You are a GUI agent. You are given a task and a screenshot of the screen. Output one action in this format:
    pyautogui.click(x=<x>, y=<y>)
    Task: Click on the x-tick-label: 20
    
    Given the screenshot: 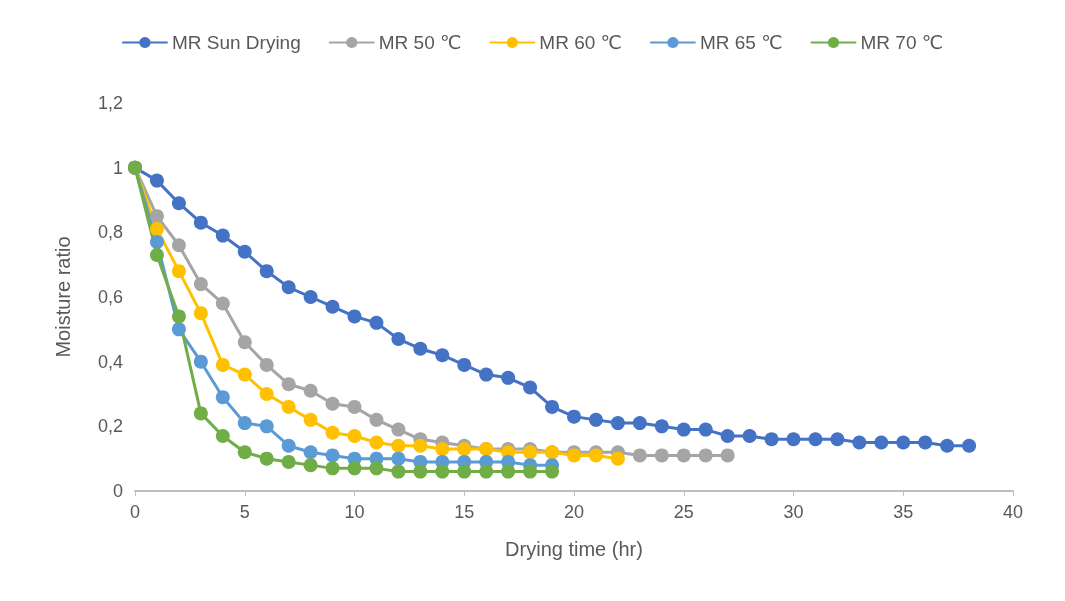 What is the action you would take?
    pyautogui.click(x=574, y=512)
    